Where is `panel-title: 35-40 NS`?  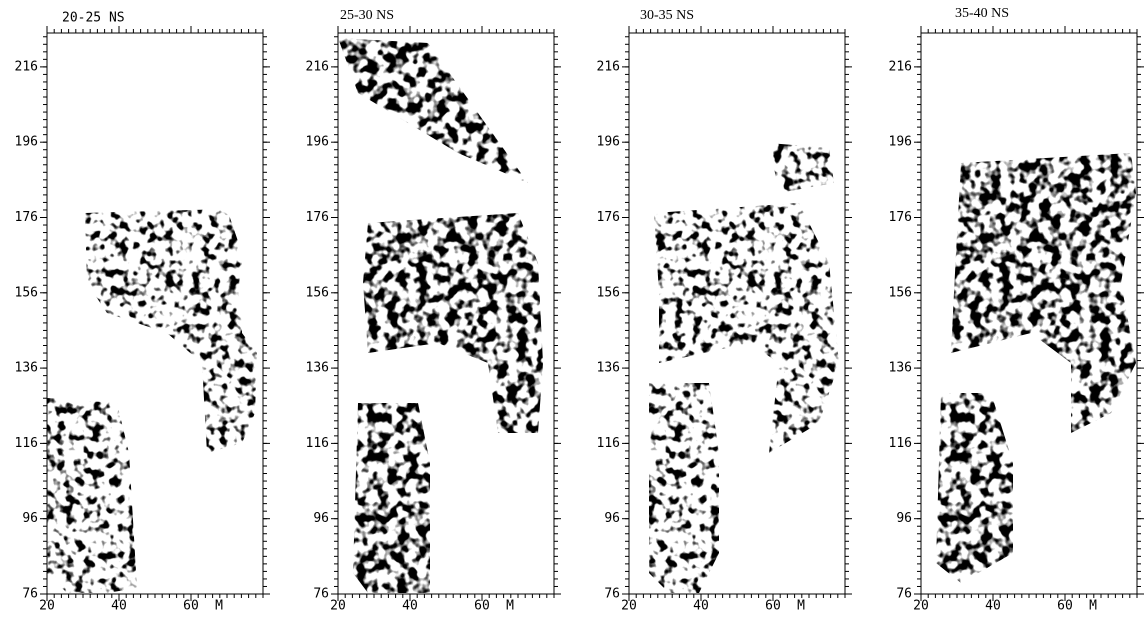
panel-title: 35-40 NS is located at coordinates (982, 13).